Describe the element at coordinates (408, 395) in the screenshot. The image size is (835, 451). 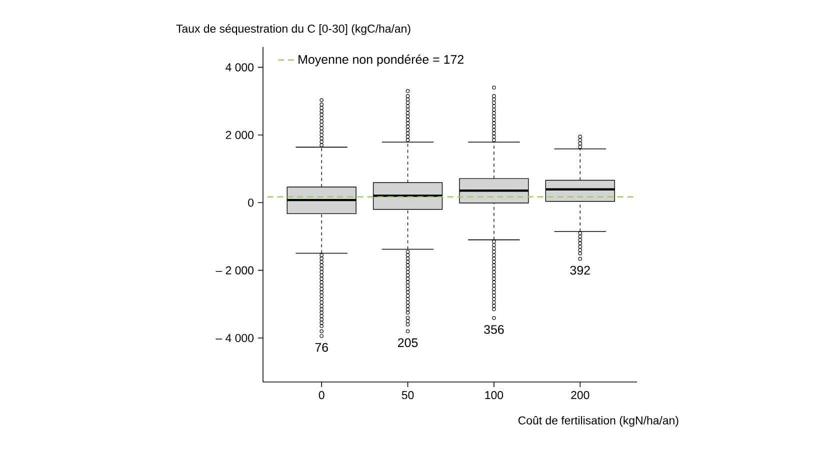
I see `x-tick-label: 50` at that location.